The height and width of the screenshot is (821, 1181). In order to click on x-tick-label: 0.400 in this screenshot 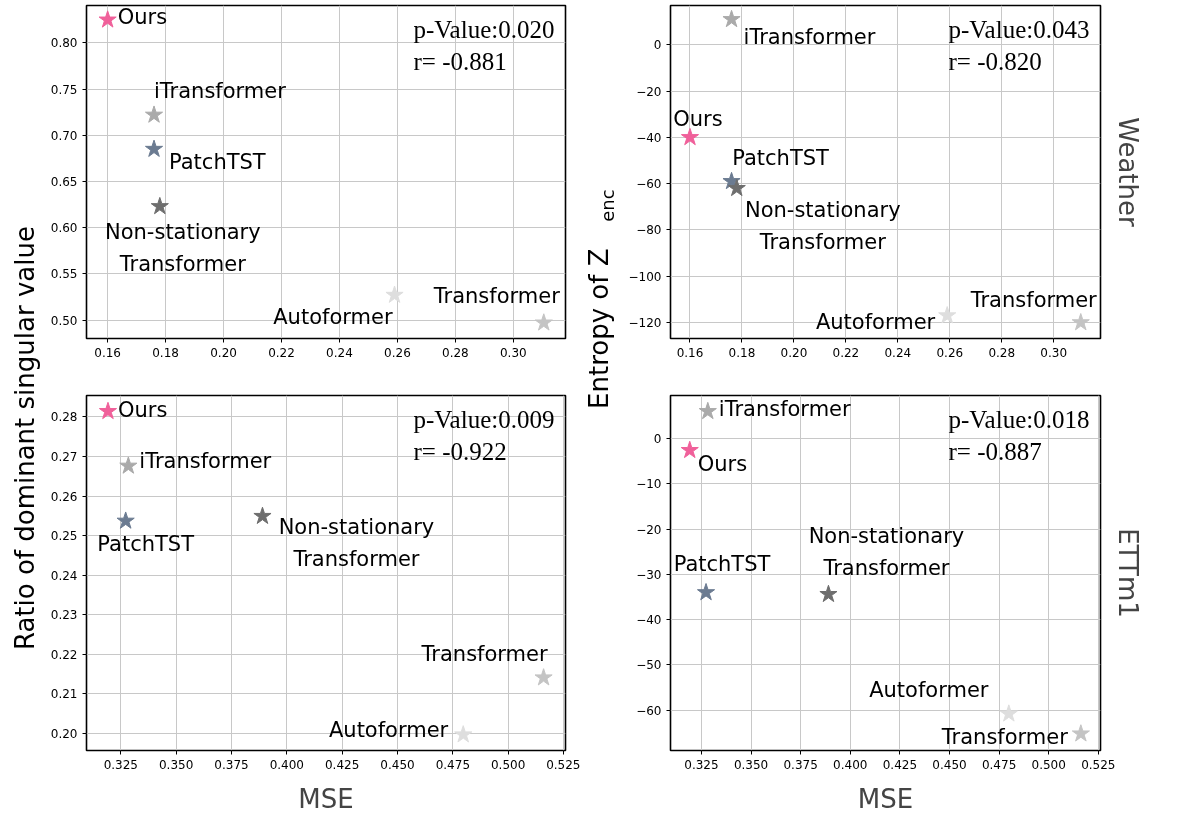, I will do `click(850, 764)`.